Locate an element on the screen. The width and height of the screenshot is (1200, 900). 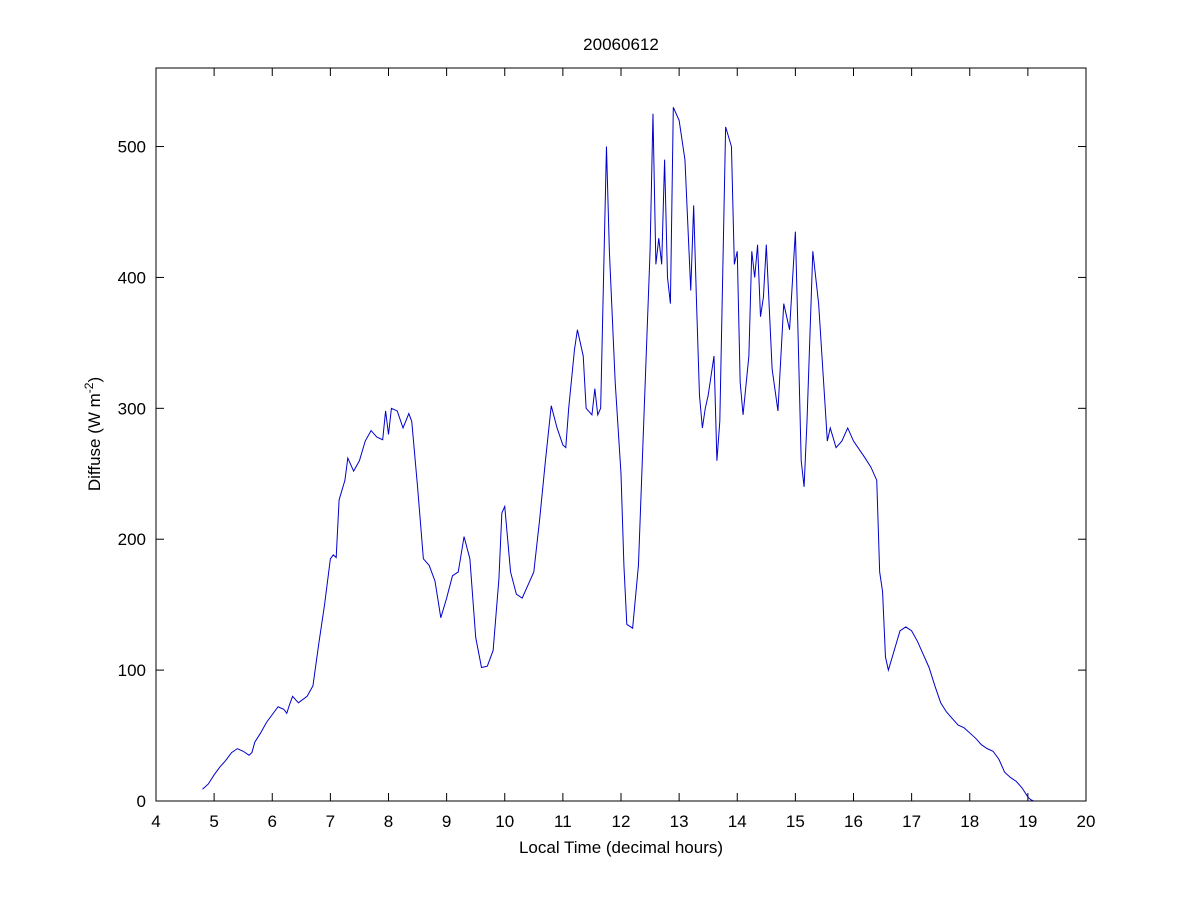
x-tick-label: 20 is located at coordinates (1086, 821).